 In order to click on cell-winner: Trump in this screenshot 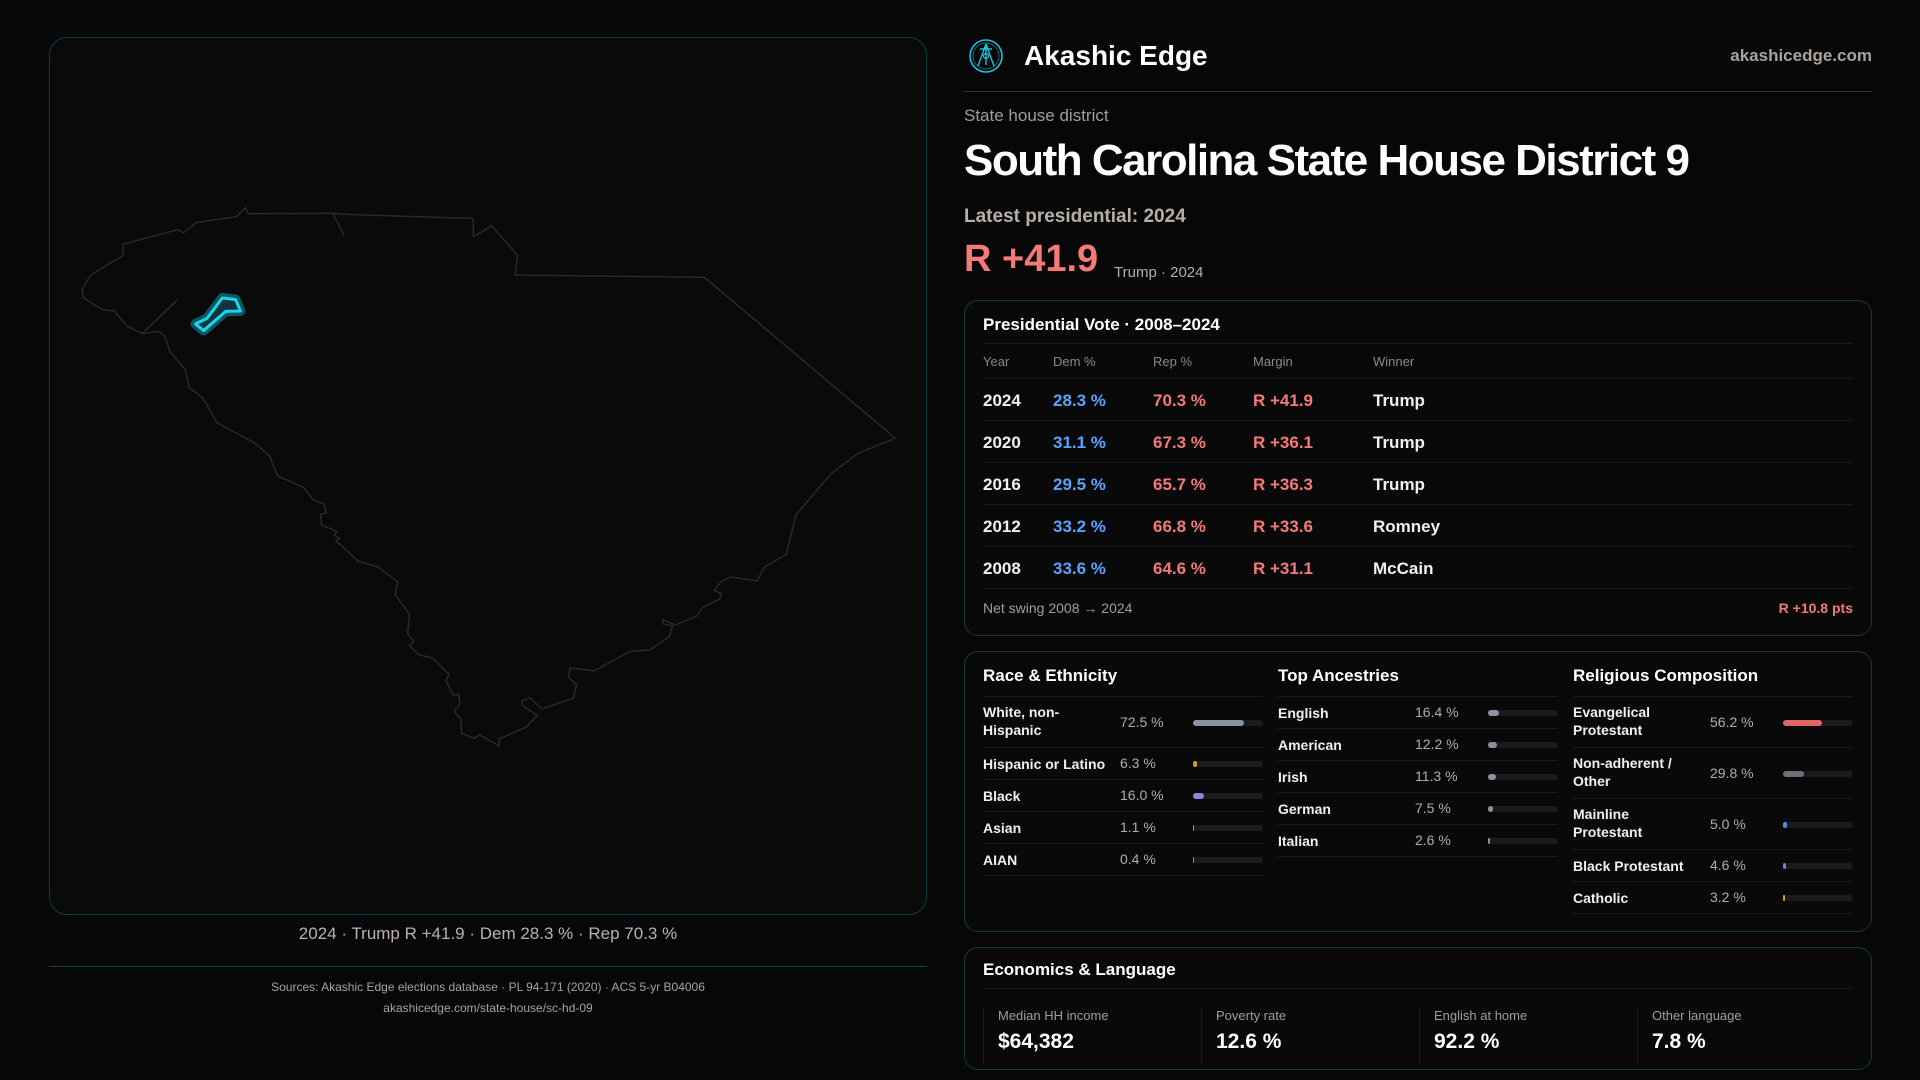, I will do `click(1399, 400)`.